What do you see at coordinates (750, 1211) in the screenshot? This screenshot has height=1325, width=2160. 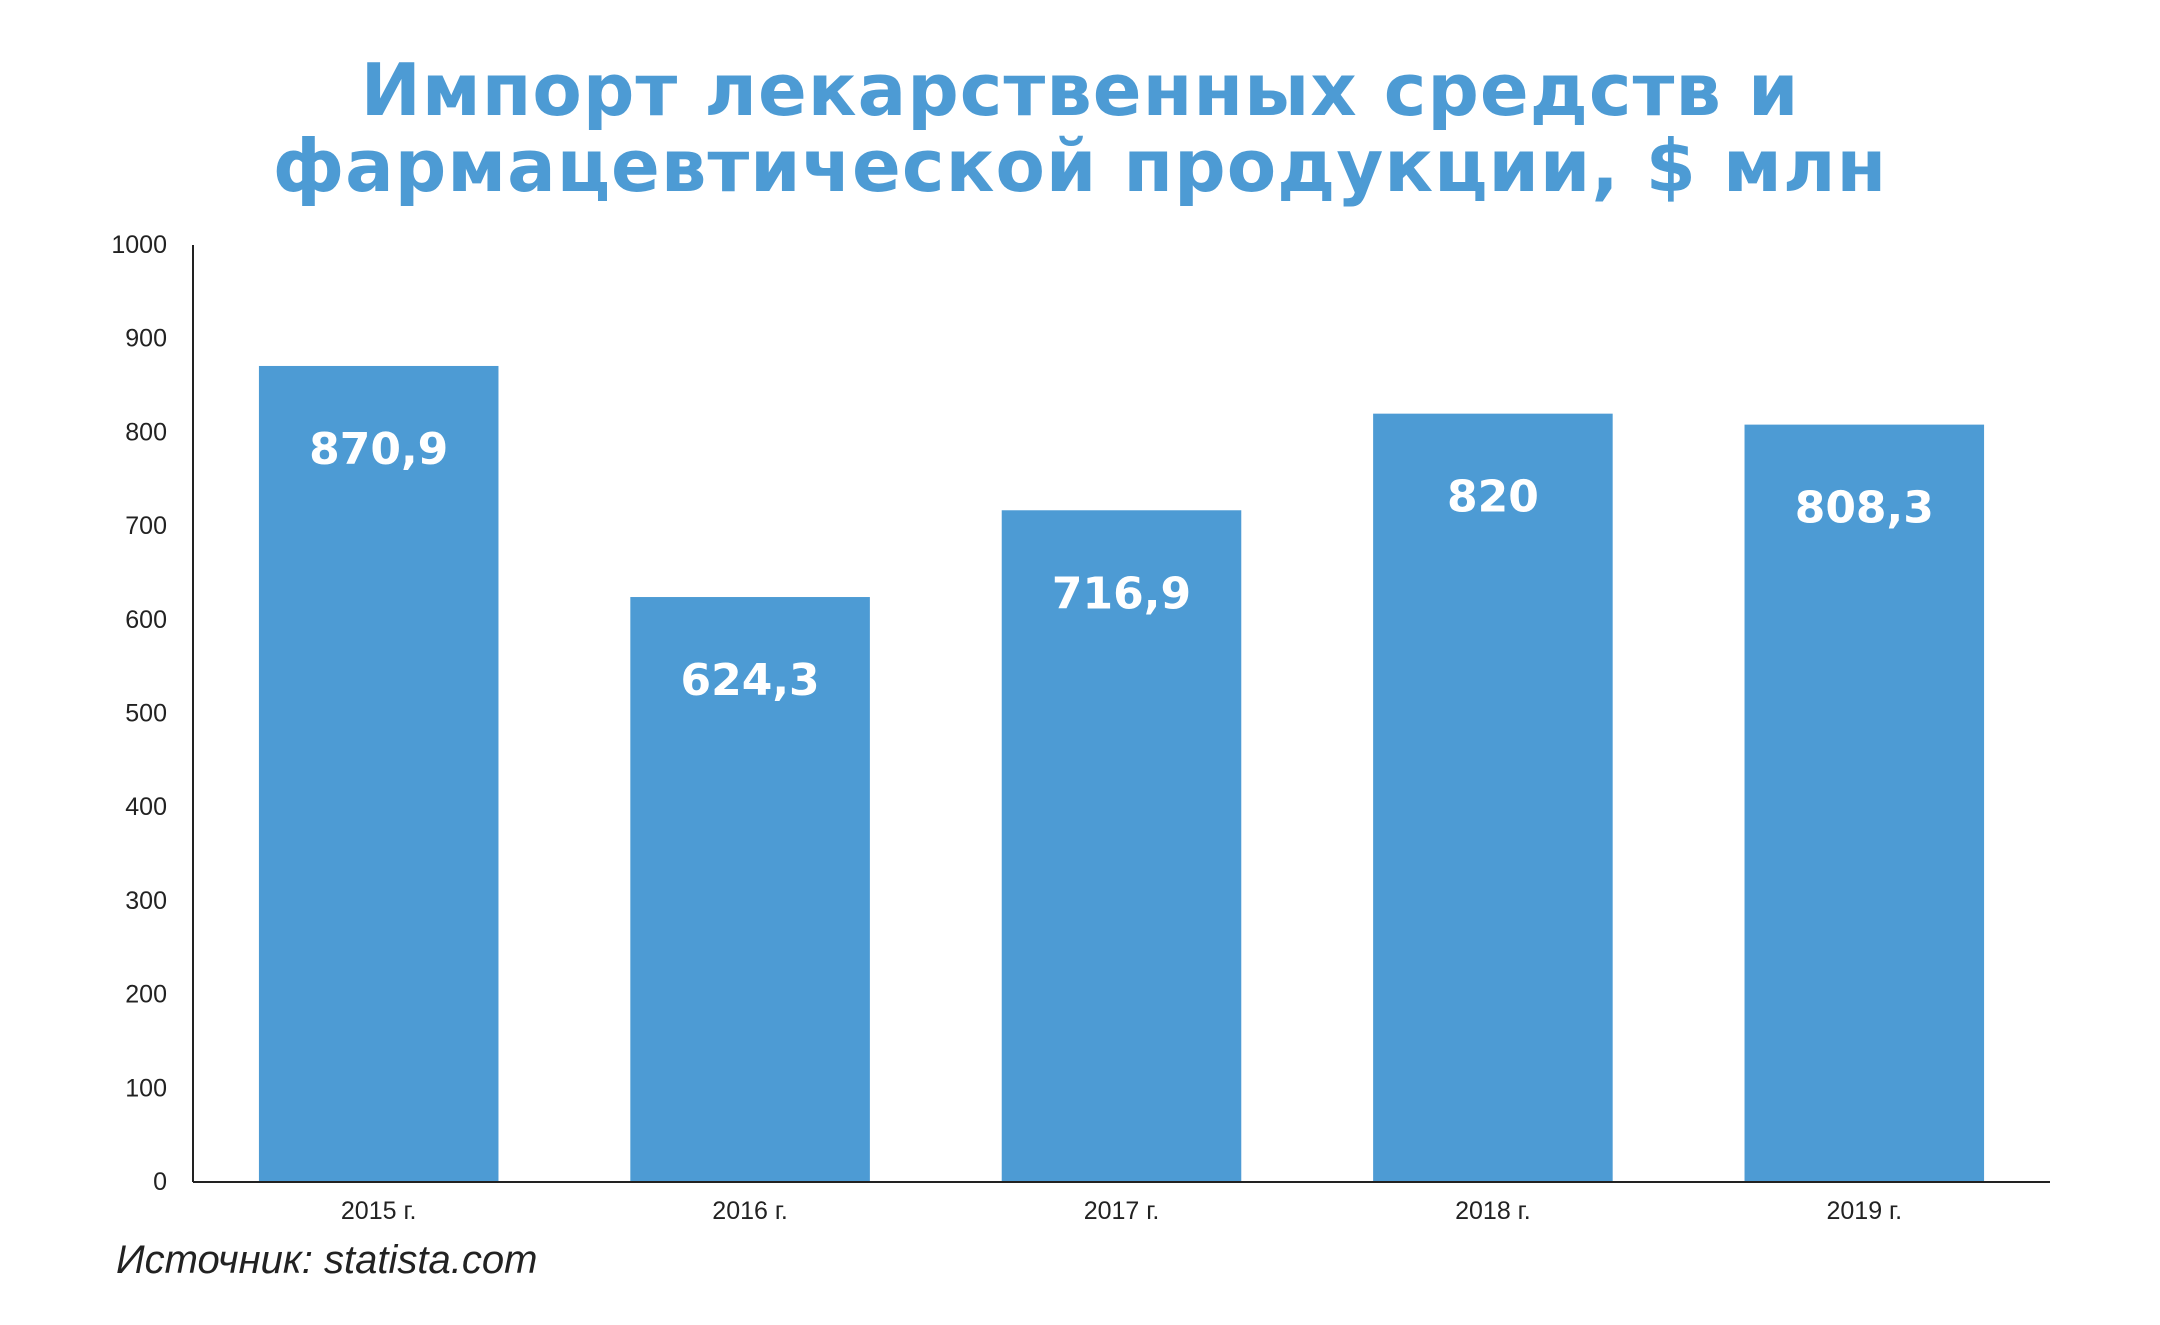 I see `x-category-label: 2016 г.` at bounding box center [750, 1211].